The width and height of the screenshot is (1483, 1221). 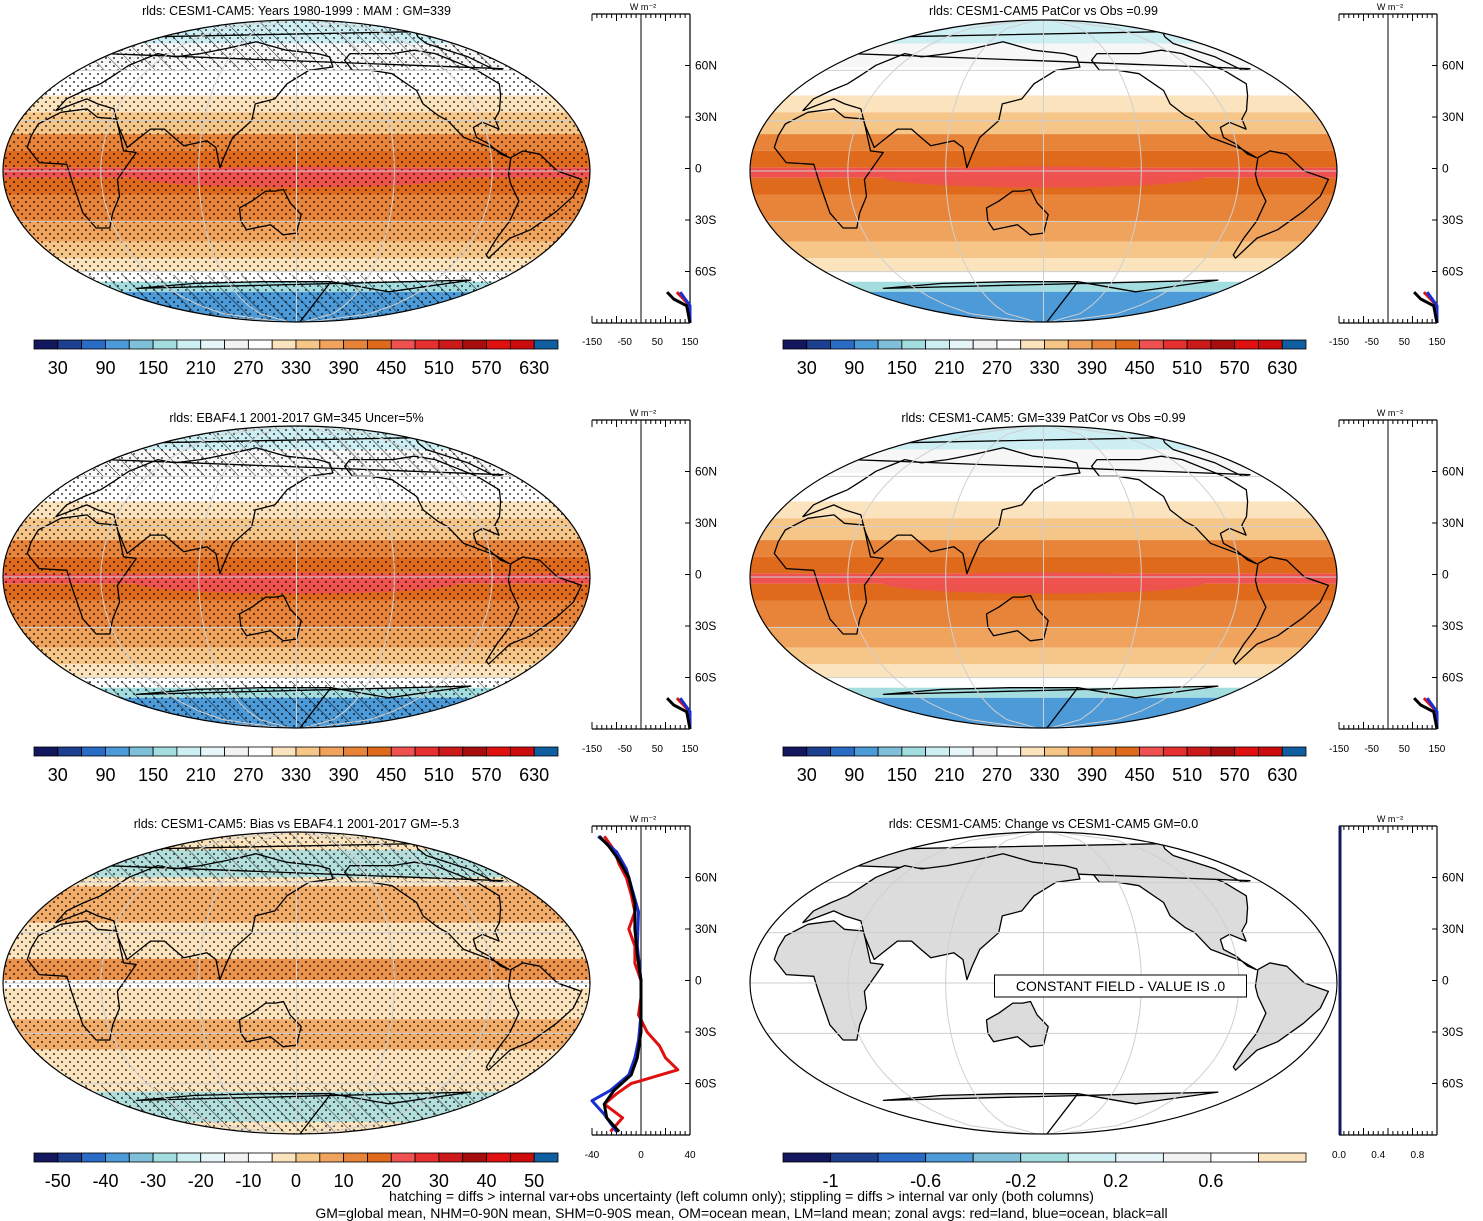 What do you see at coordinates (679, 713) in the screenshot?
I see `zonal-curve-all` at bounding box center [679, 713].